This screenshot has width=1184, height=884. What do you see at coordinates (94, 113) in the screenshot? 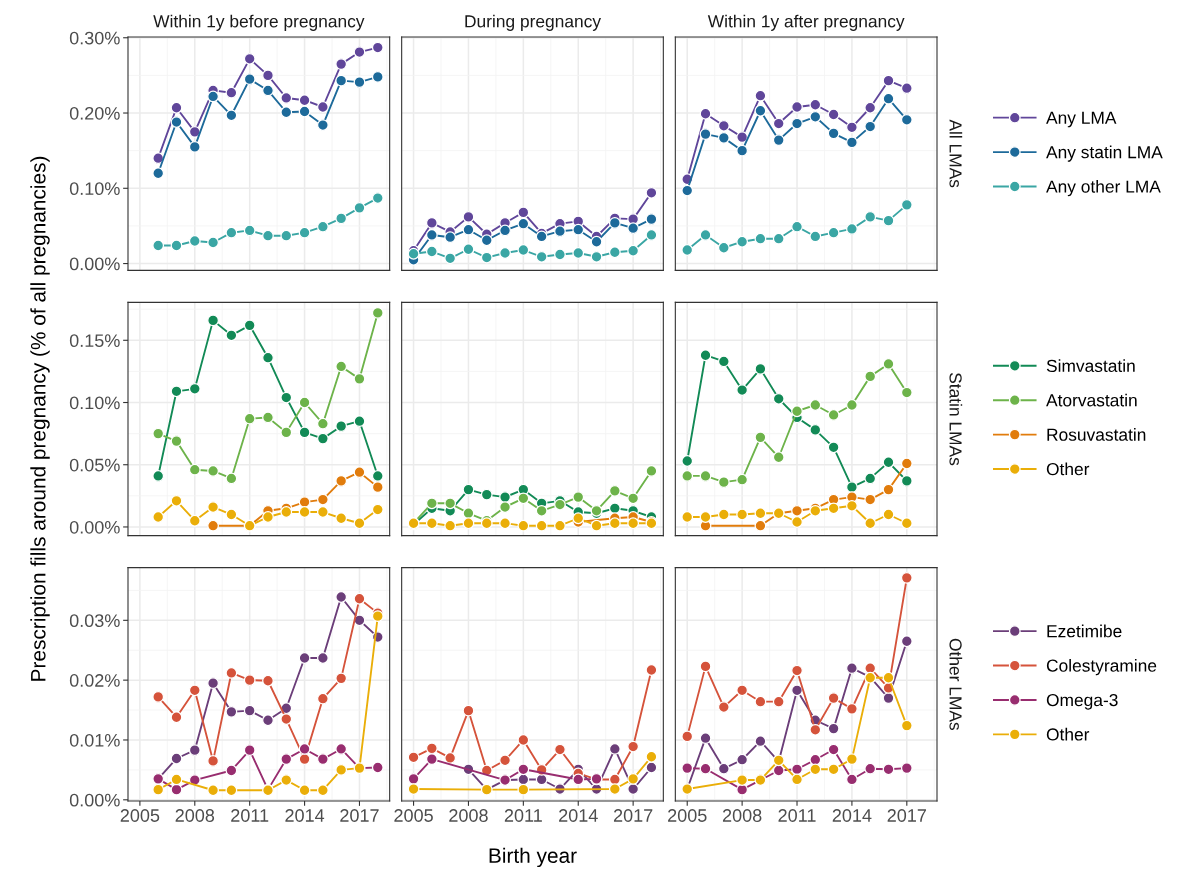
I see `y-tick-label: 0.20%` at bounding box center [94, 113].